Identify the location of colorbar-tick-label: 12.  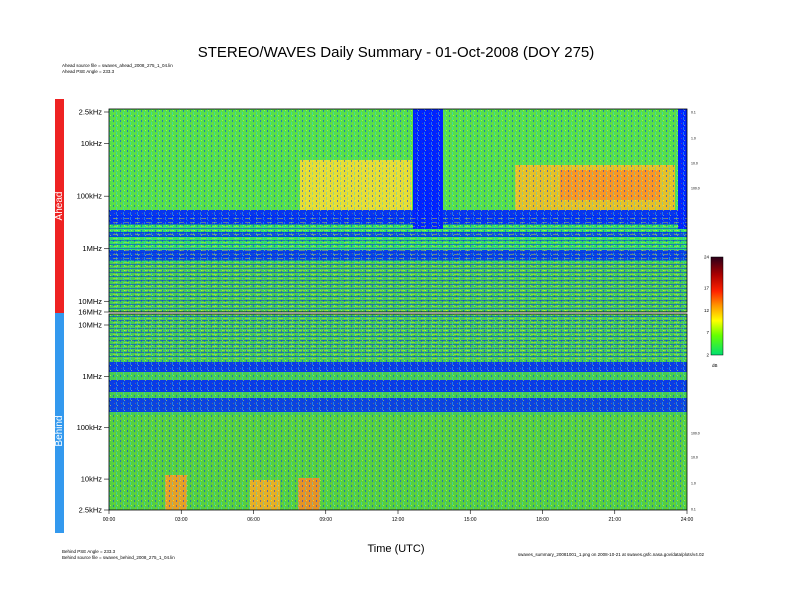
(707, 310).